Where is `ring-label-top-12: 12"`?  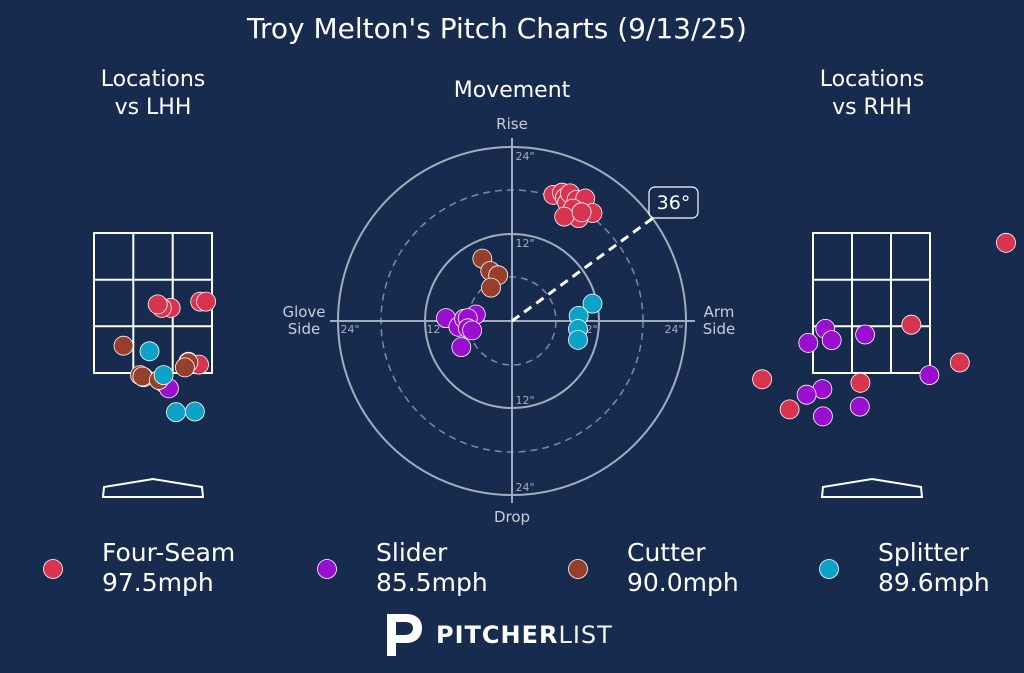 ring-label-top-12: 12" is located at coordinates (524, 243).